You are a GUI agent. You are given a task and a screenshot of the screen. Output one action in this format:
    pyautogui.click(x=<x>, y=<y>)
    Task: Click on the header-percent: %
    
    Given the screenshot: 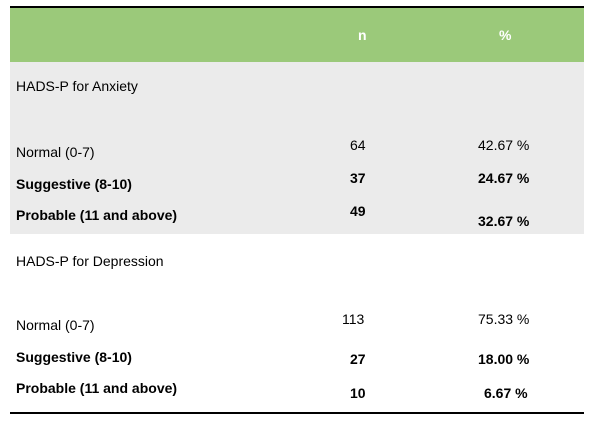 What is the action you would take?
    pyautogui.click(x=505, y=35)
    